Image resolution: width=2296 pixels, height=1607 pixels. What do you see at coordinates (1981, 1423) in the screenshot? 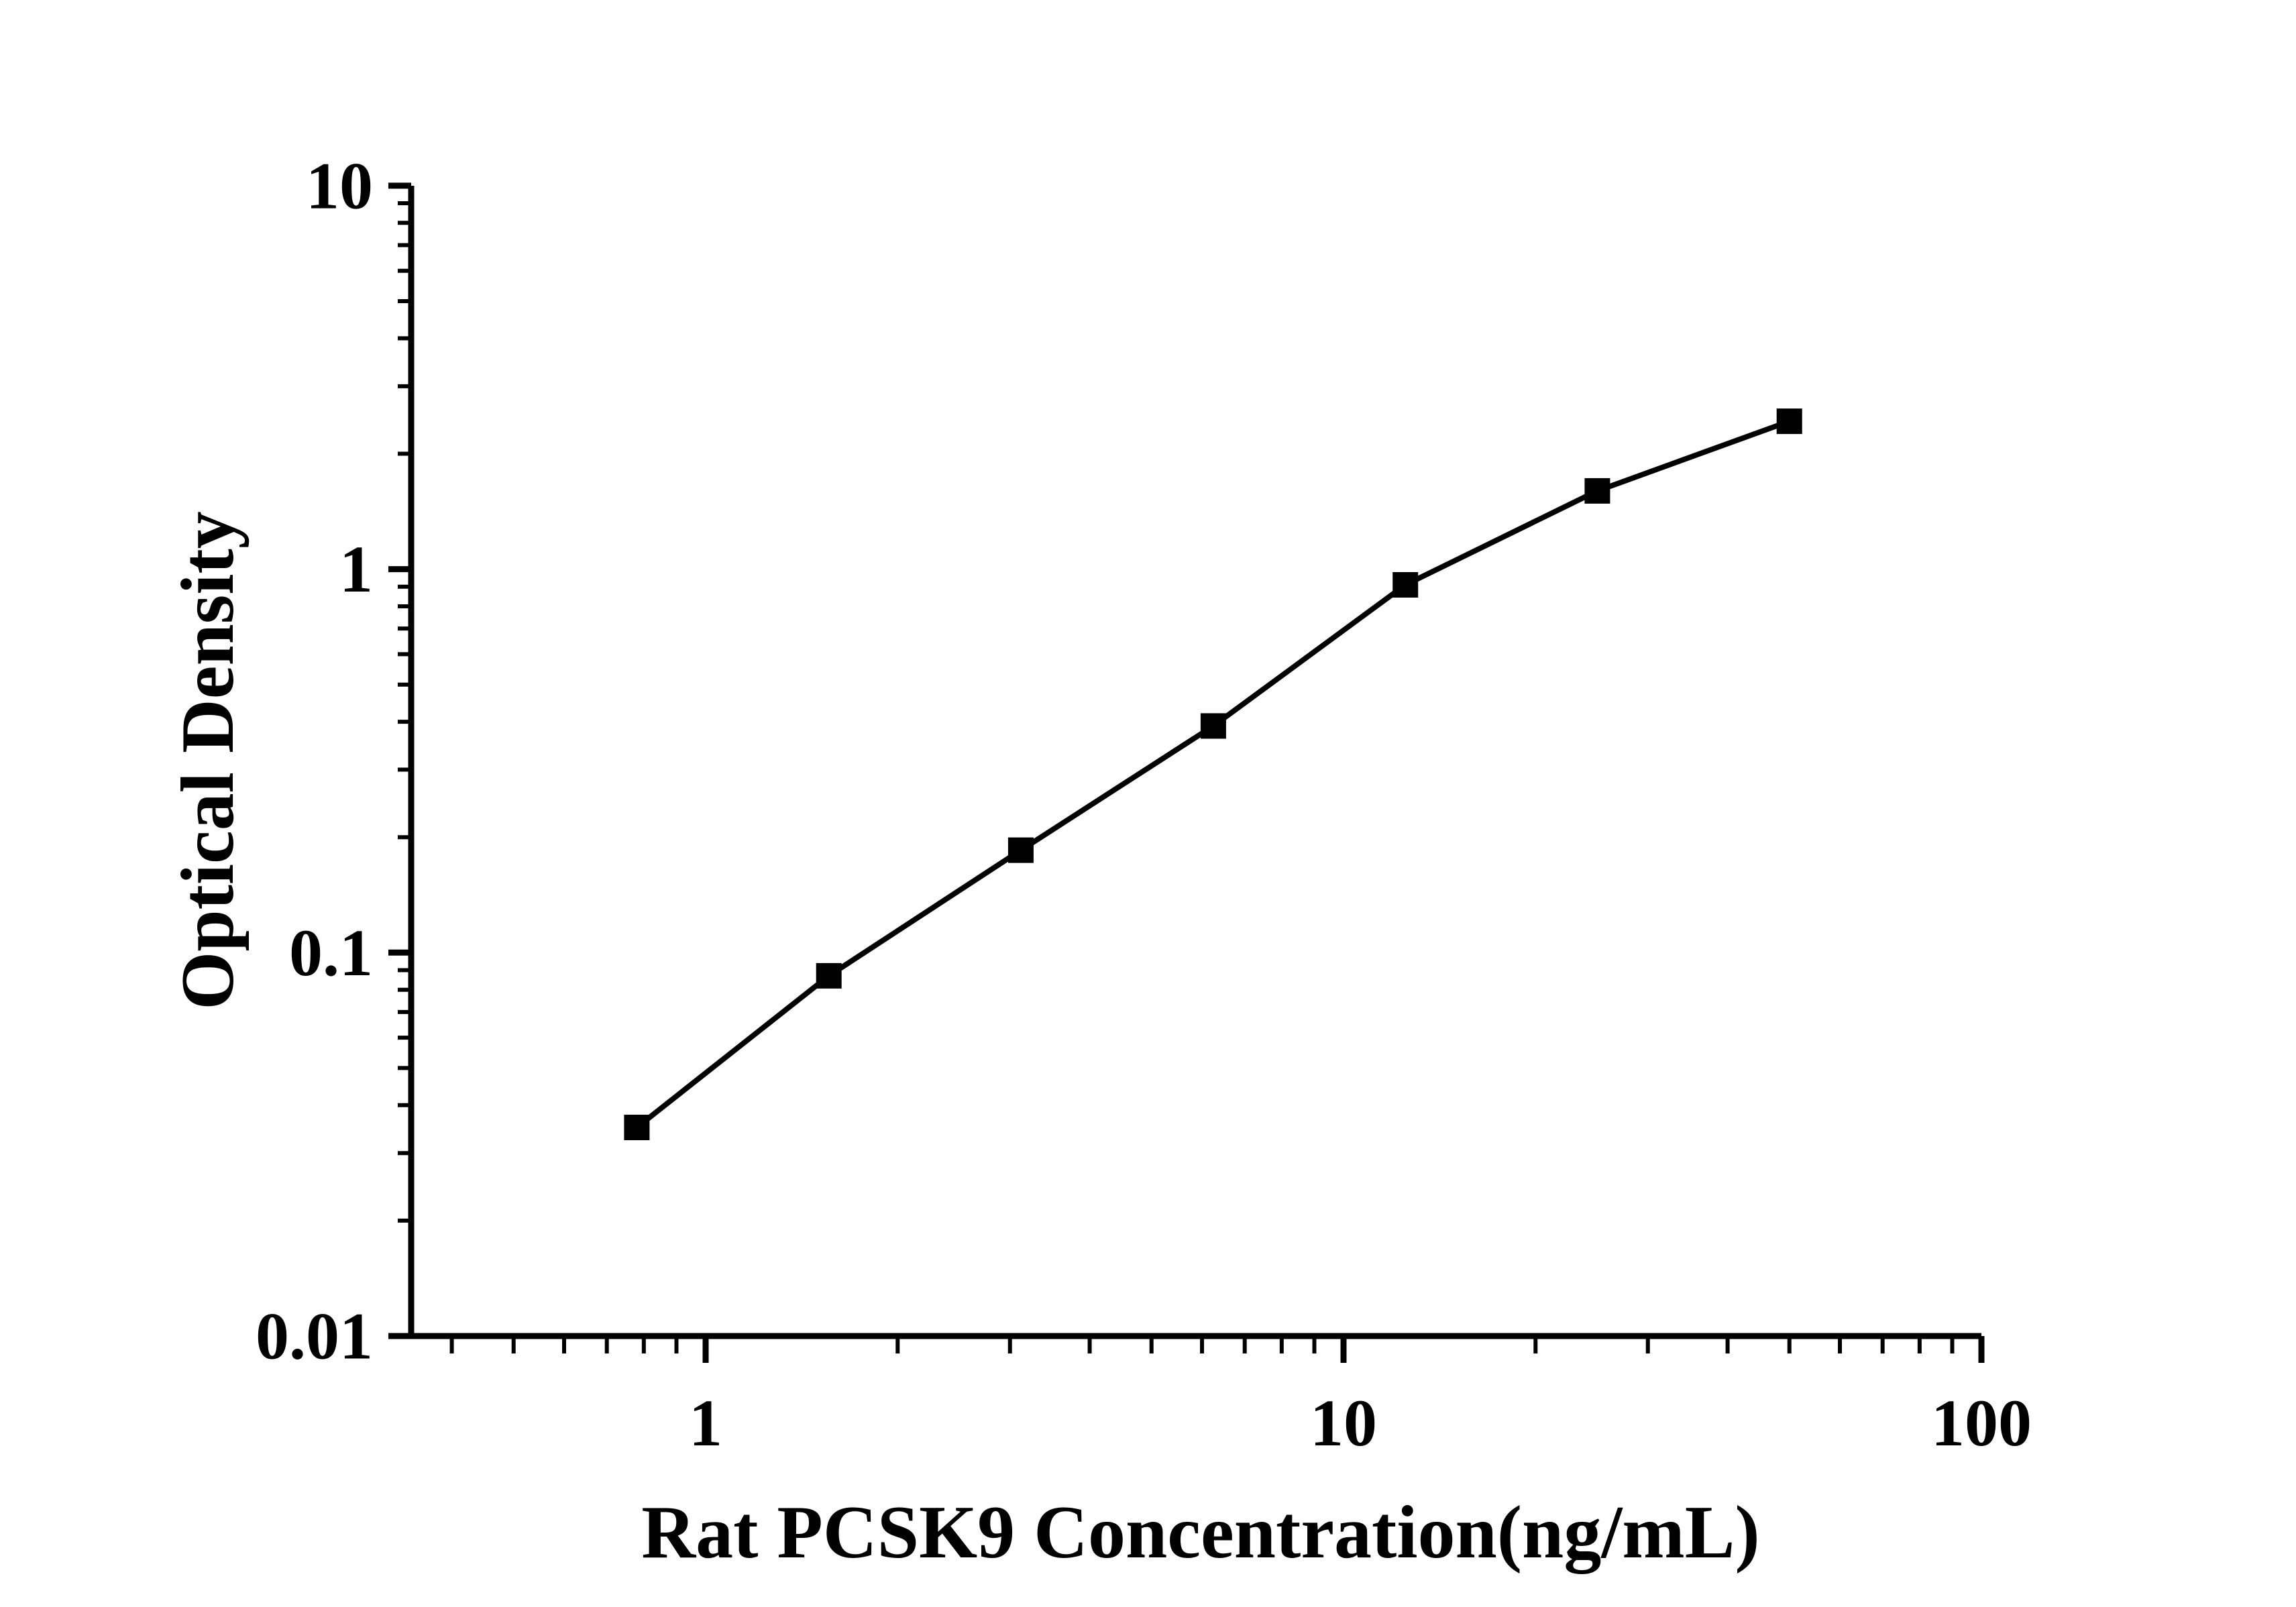
I see `x-axis-tick-label-100: 100` at bounding box center [1981, 1423].